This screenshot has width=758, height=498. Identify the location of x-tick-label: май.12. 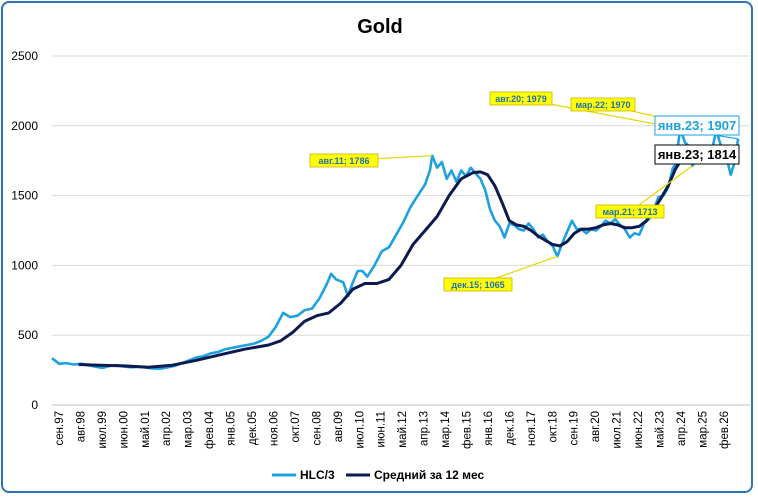
(403, 429).